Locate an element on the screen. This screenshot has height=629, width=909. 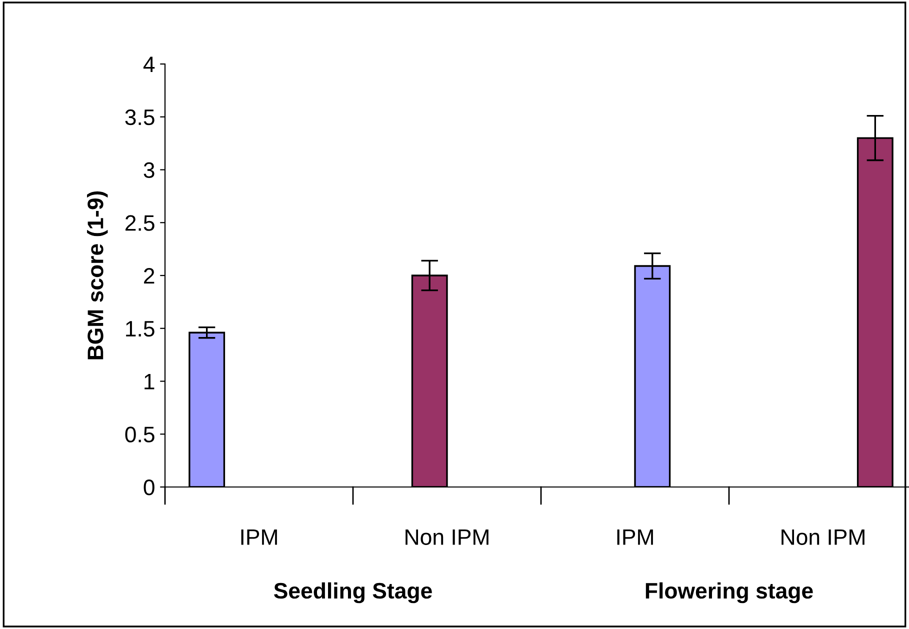
y-tick-label: 0.5 is located at coordinates (139, 434).